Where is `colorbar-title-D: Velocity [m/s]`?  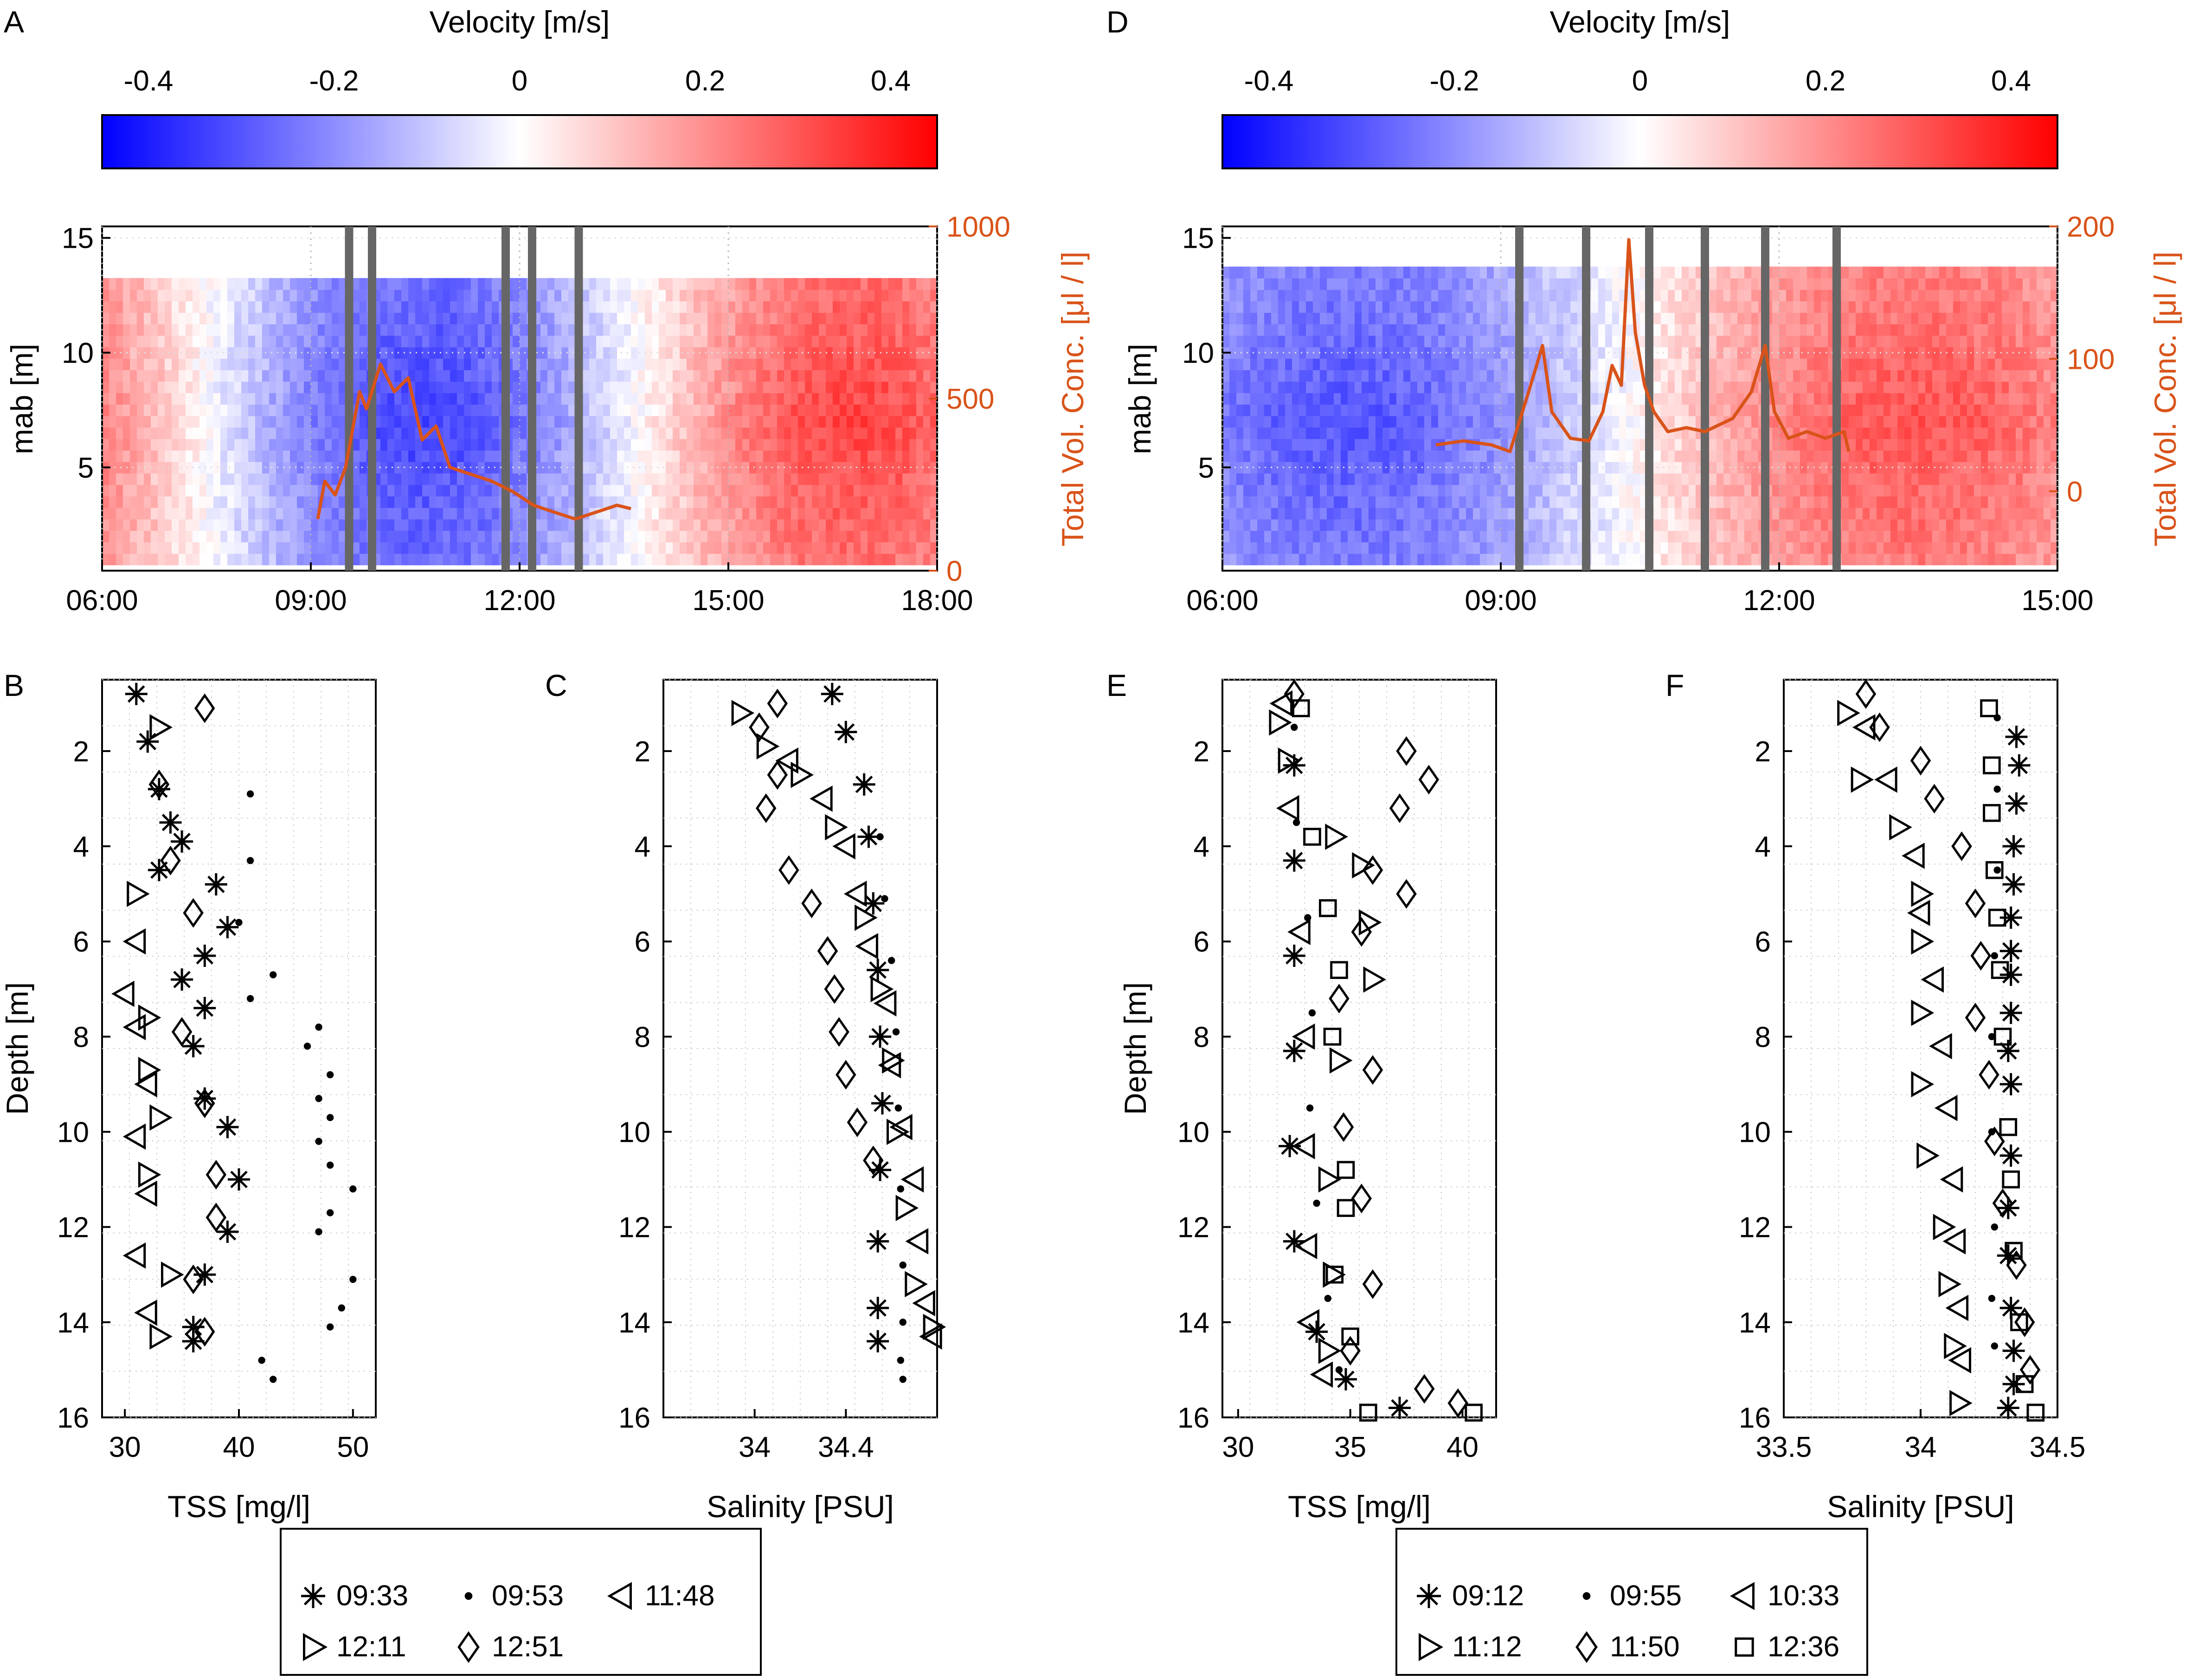
colorbar-title-D: Velocity [m/s] is located at coordinates (1640, 22).